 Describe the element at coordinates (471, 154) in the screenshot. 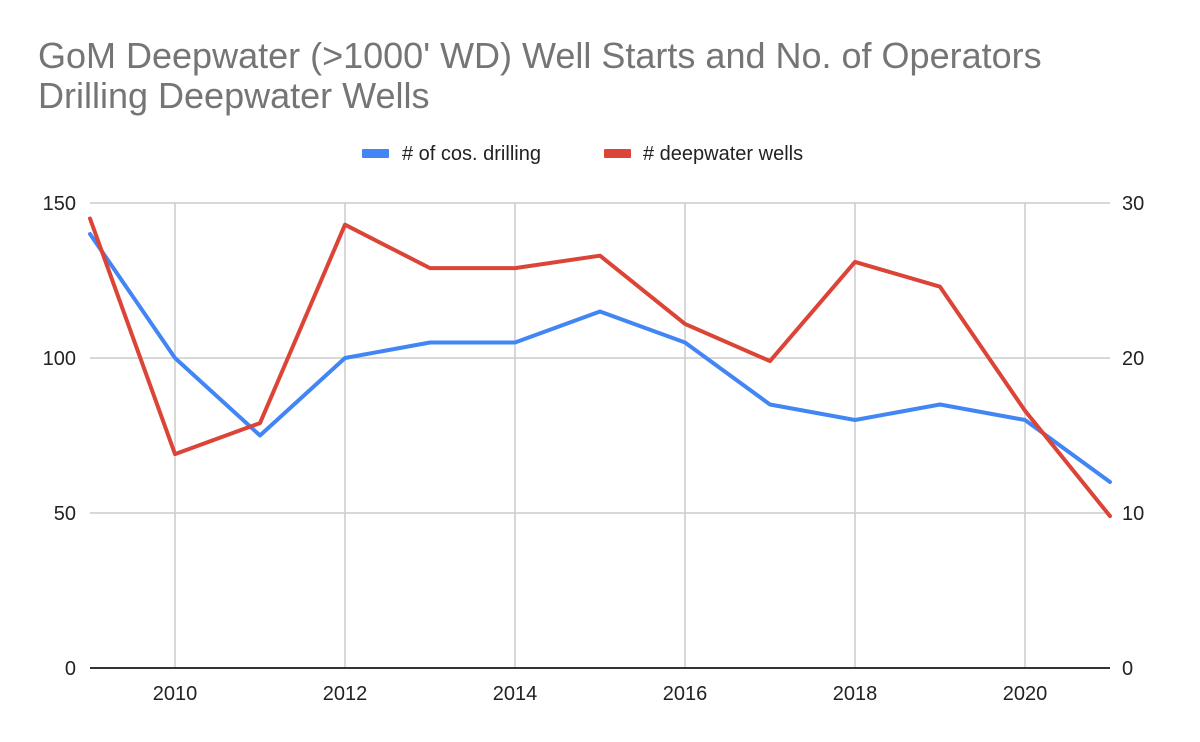

I see `legend-label-1: # of cos. drilling` at that location.